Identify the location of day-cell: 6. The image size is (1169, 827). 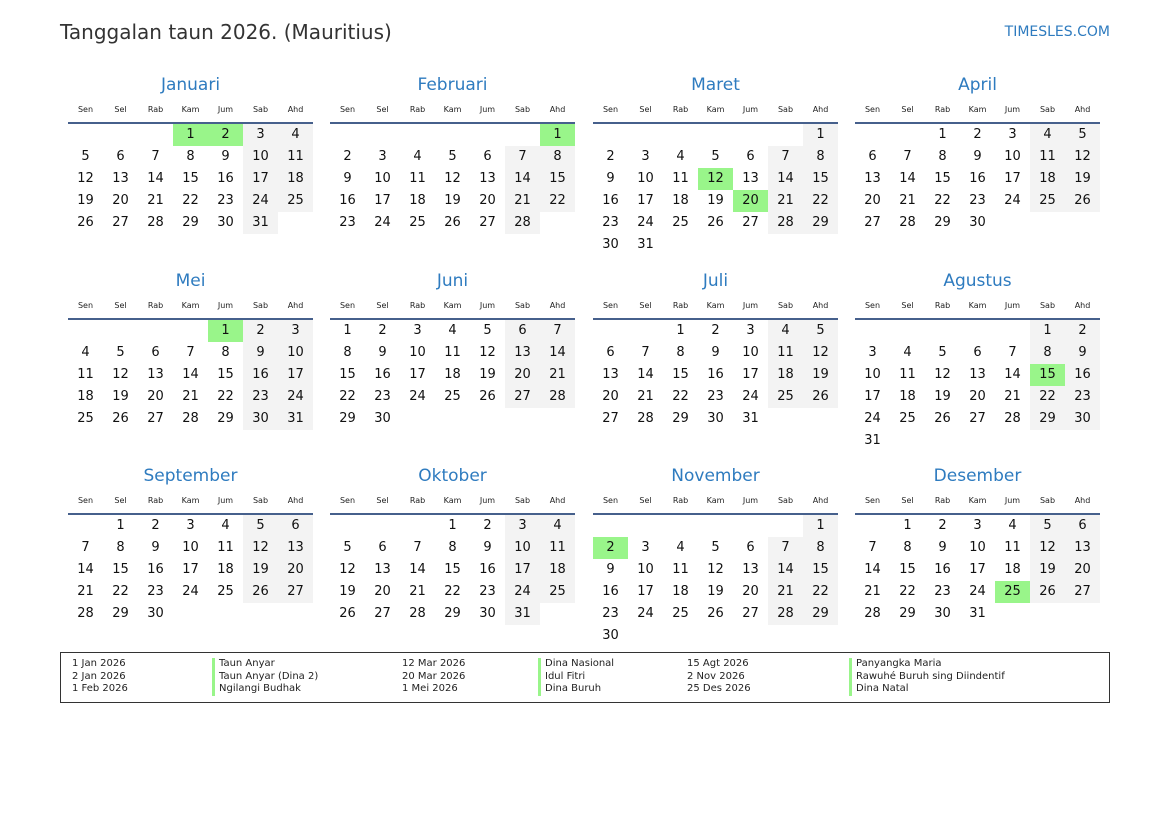
(382, 547).